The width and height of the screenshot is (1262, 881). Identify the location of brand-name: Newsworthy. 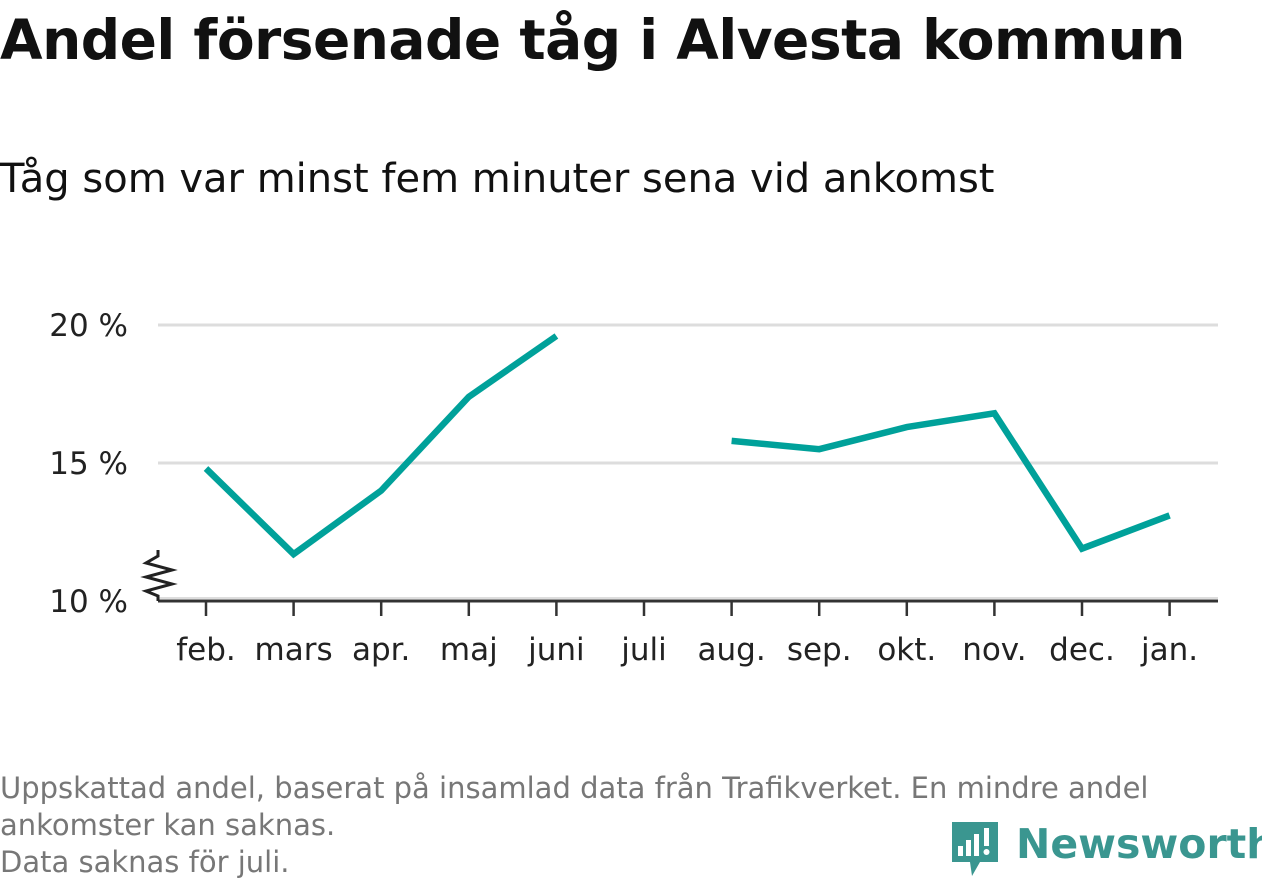
(1139, 844).